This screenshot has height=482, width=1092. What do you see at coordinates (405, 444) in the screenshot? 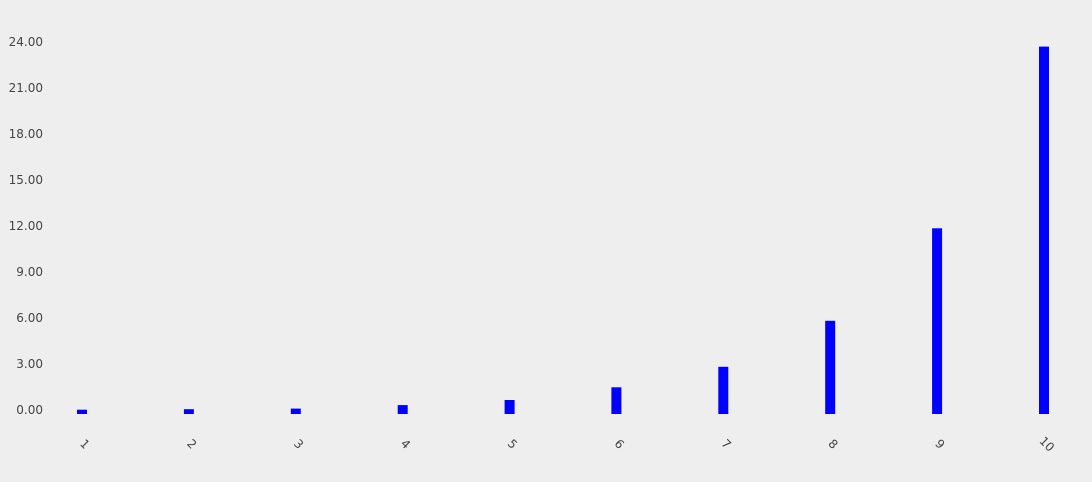
I see `x-tick-label: 4` at bounding box center [405, 444].